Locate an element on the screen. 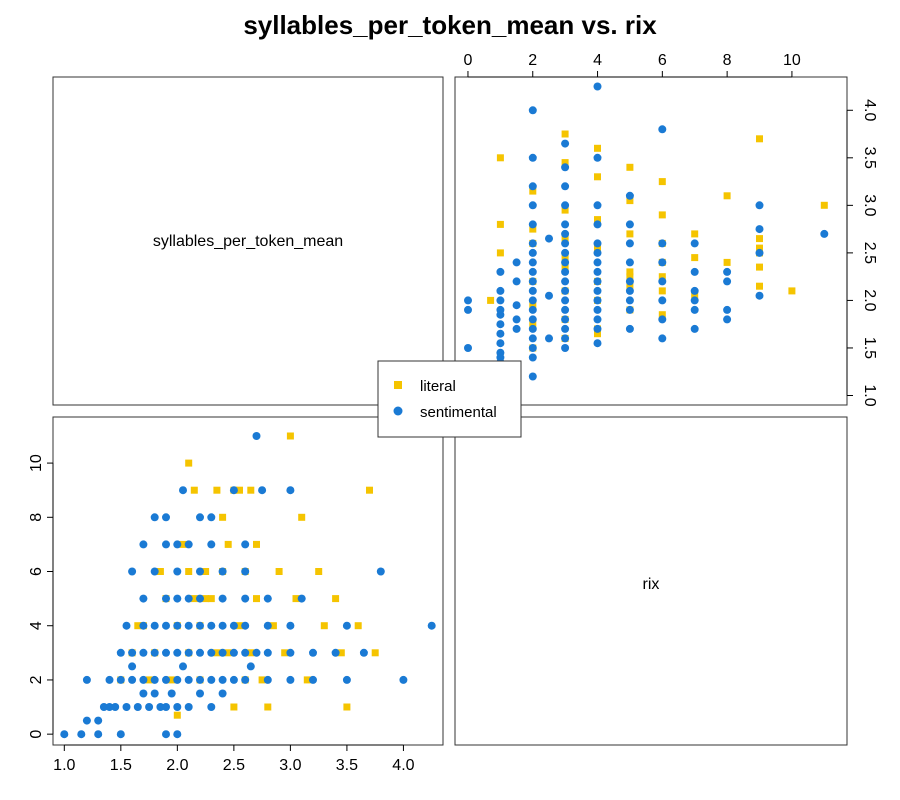 This screenshot has width=900, height=800. top-axis-tick-label: 8 is located at coordinates (727, 60).